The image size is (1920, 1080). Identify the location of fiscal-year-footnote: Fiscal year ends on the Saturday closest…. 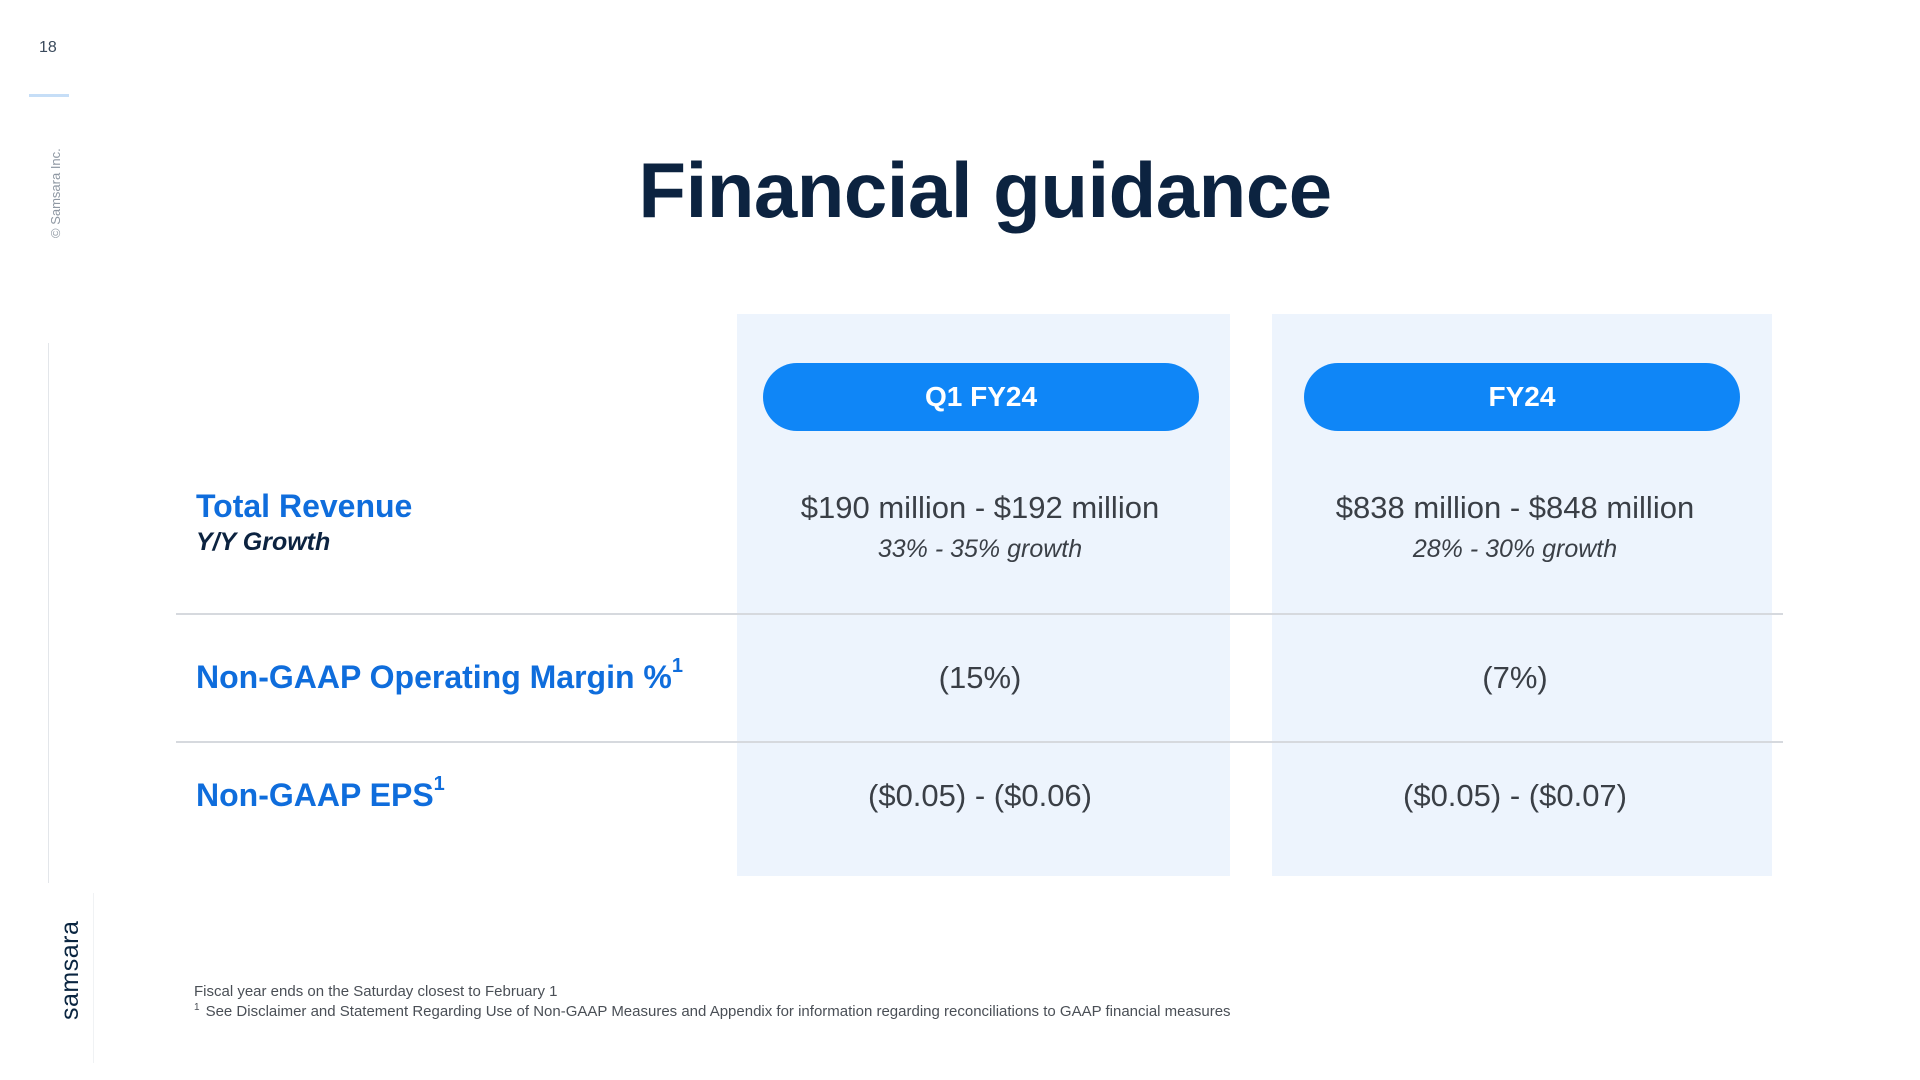
(376, 991).